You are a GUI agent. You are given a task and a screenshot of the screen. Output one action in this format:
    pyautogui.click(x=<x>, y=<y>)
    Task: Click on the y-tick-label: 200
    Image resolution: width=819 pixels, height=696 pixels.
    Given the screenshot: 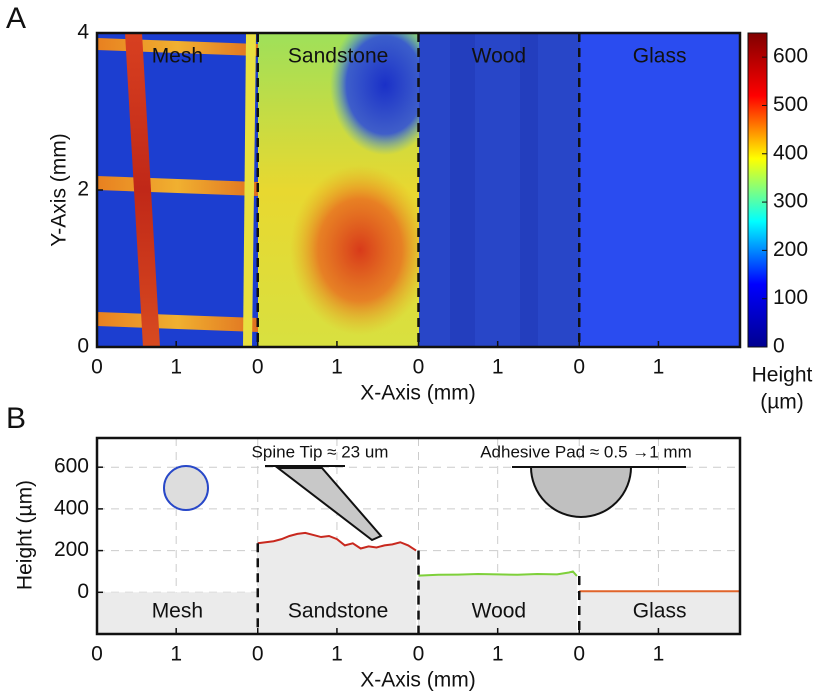 What is the action you would take?
    pyautogui.click(x=71, y=549)
    